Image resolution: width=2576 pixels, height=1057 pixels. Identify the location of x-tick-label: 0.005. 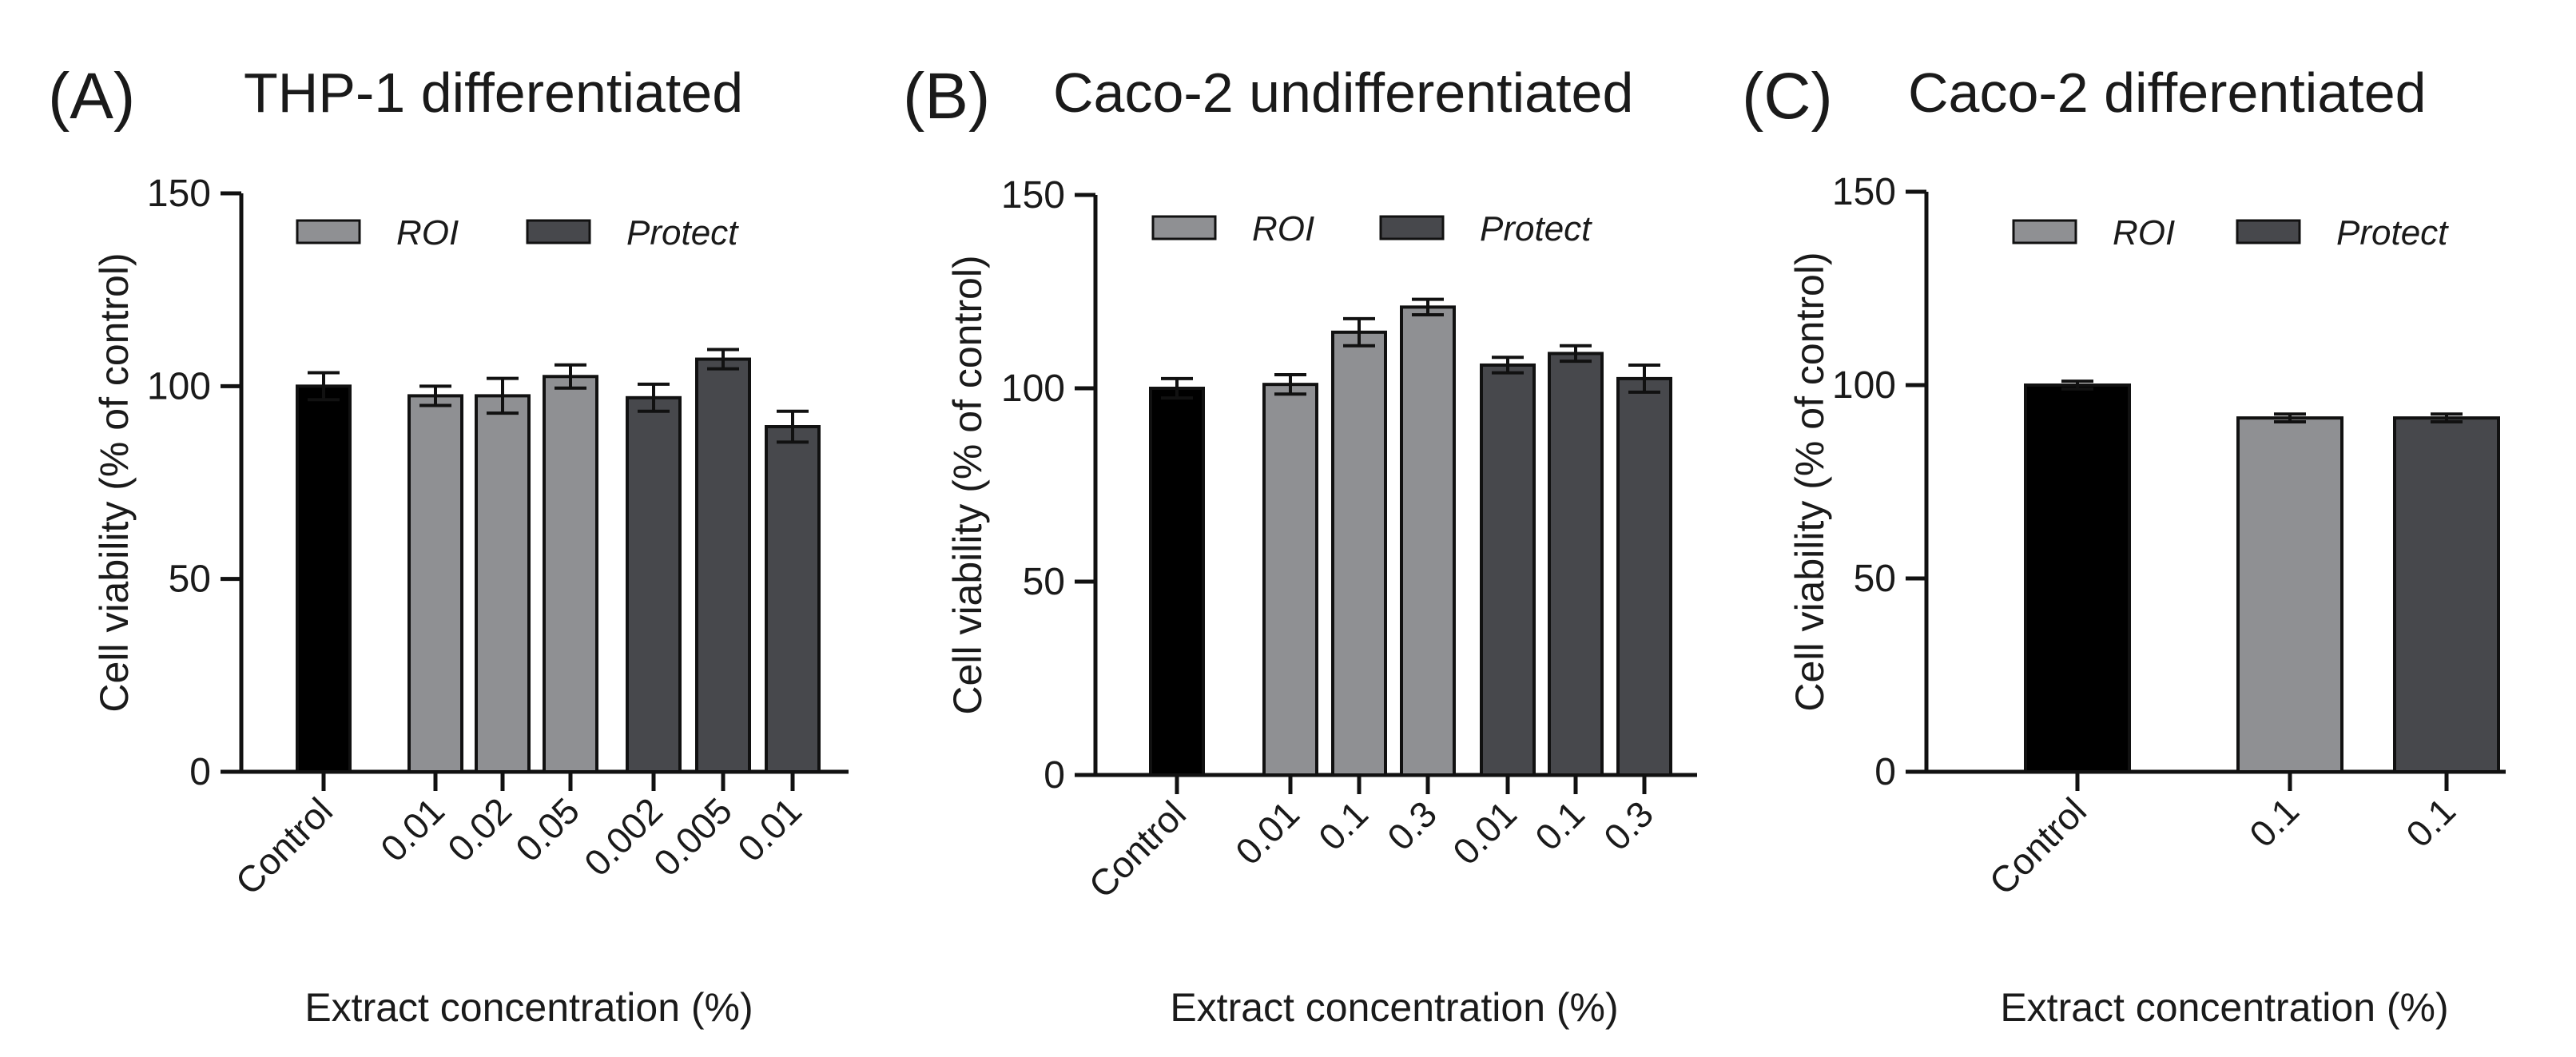
(693, 837).